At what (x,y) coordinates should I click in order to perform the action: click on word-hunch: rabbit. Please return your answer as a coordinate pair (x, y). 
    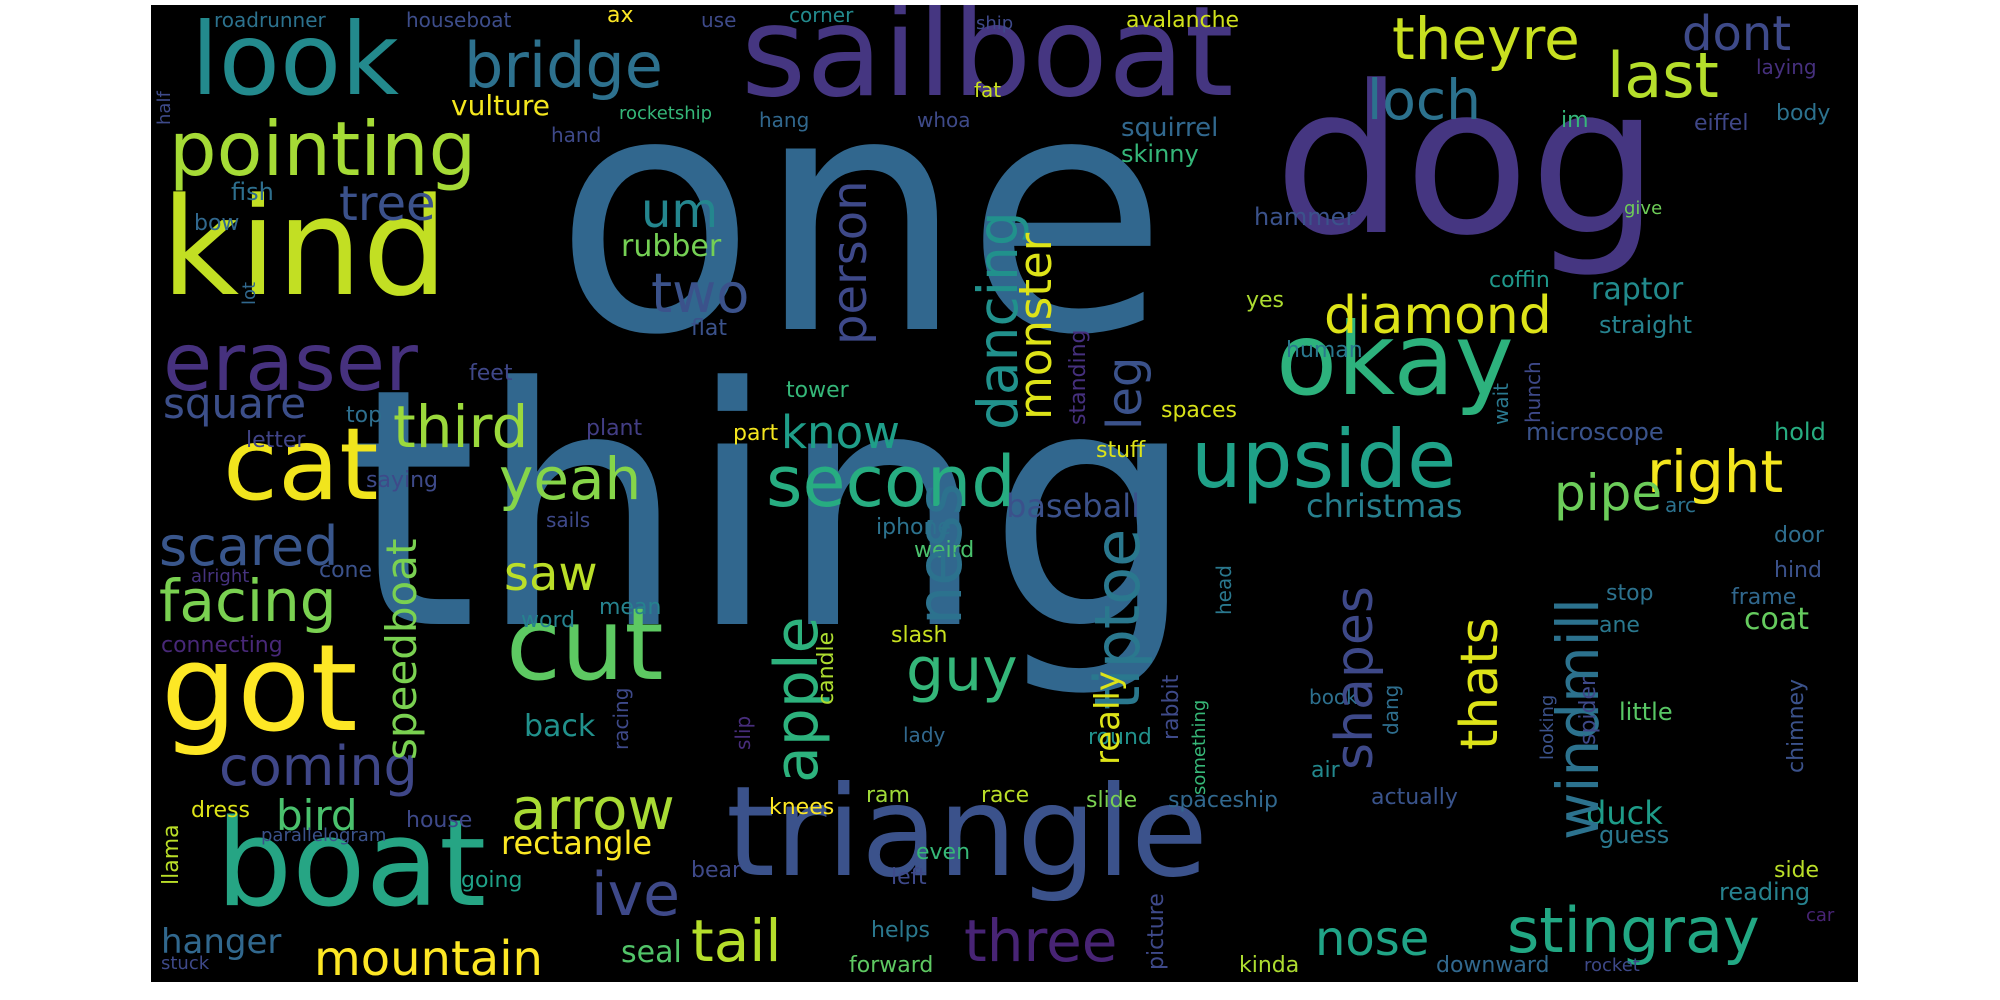
    Looking at the image, I should click on (1171, 707).